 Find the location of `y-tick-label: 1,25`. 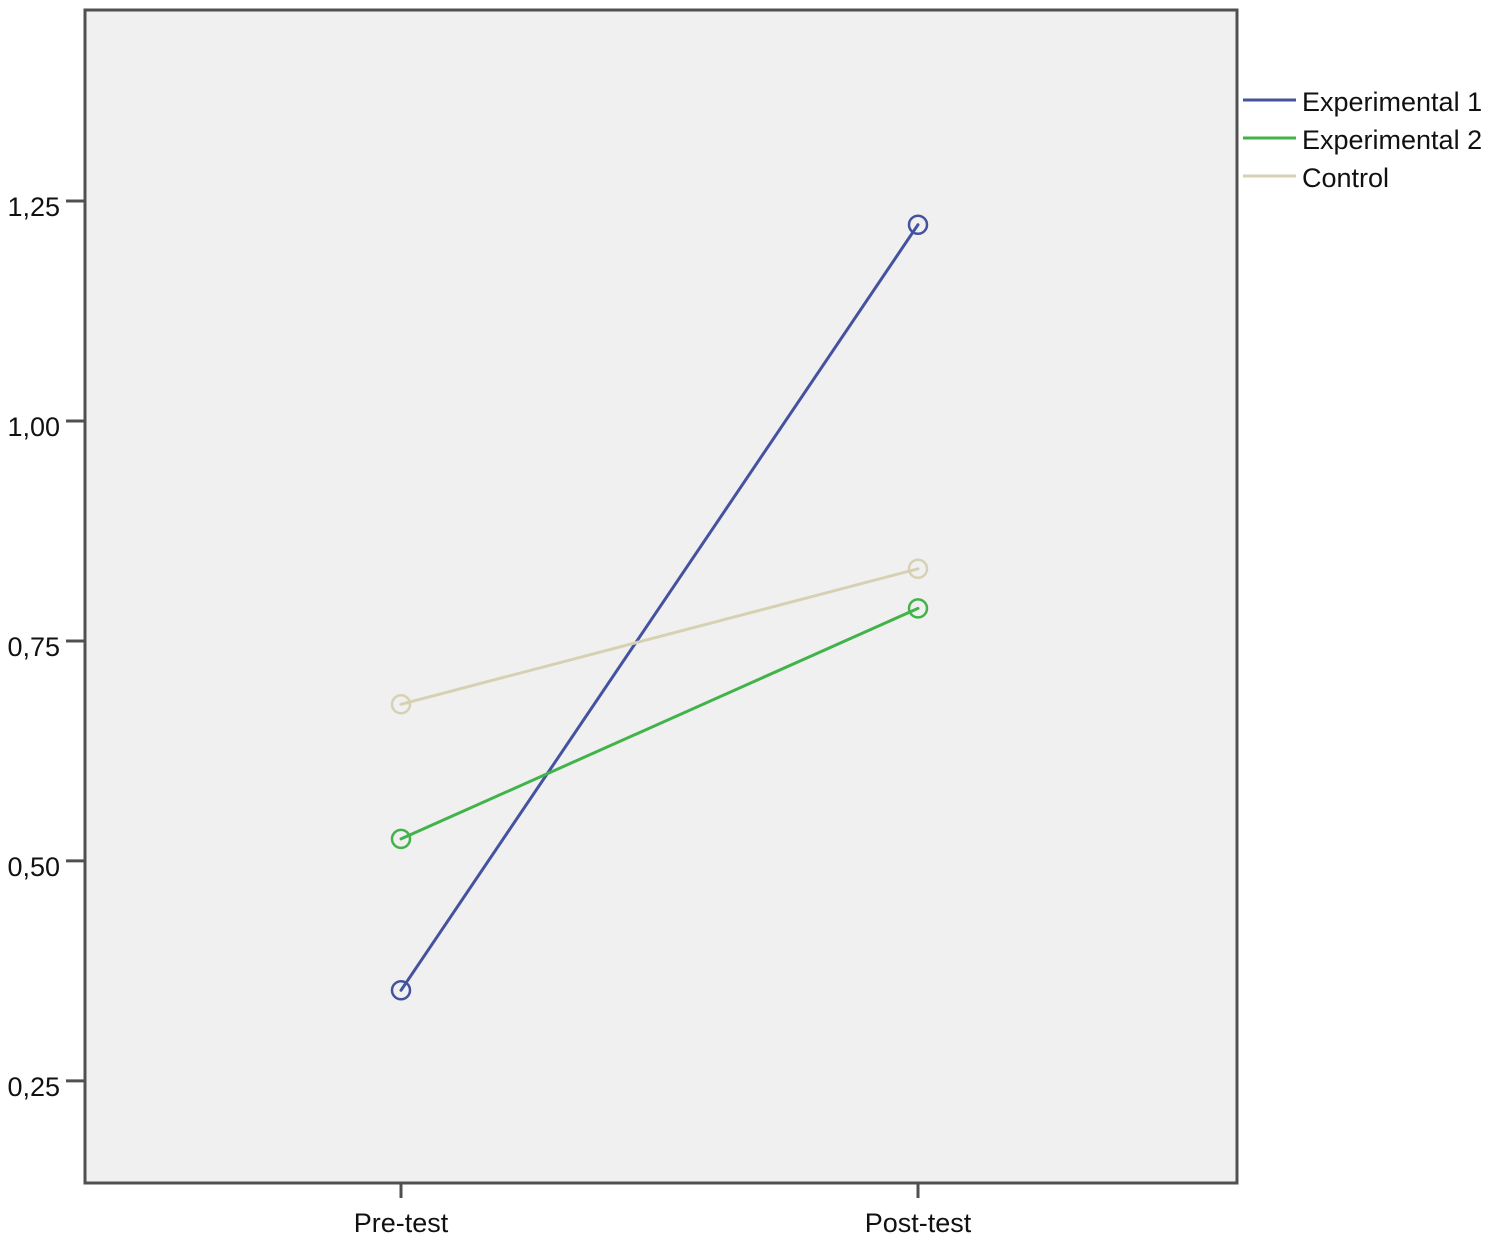

y-tick-label: 1,25 is located at coordinates (33, 207).